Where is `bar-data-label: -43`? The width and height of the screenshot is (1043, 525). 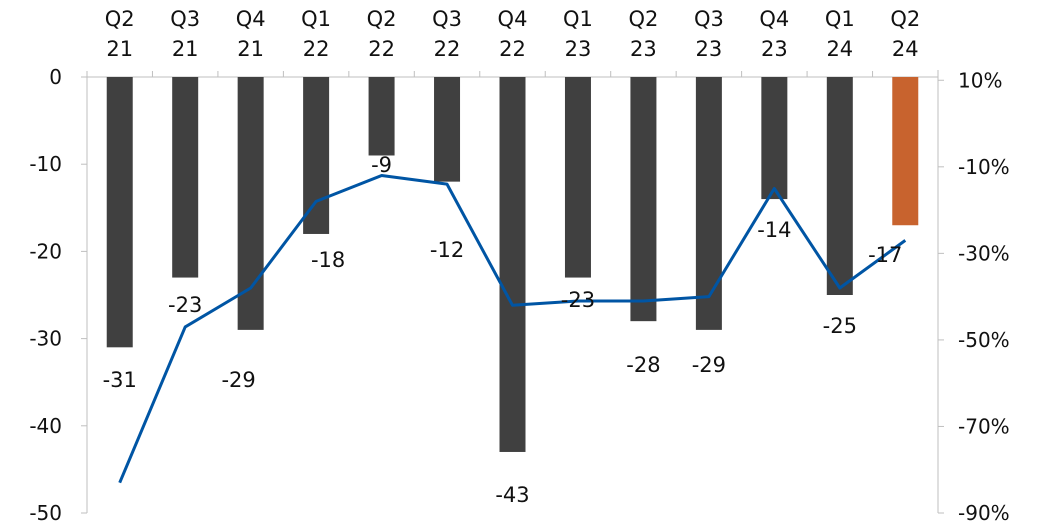
bar-data-label: -43 is located at coordinates (512, 495).